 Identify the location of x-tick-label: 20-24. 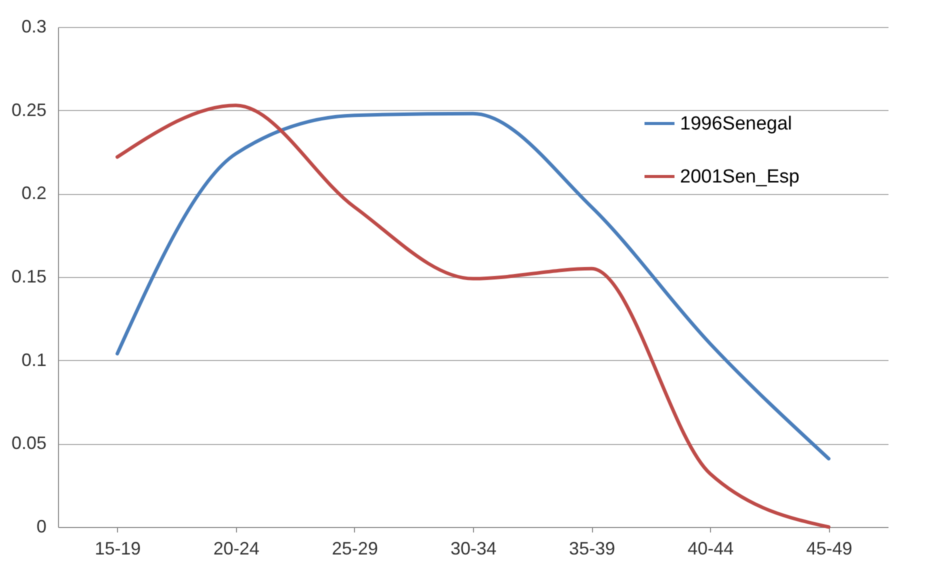
(236, 548).